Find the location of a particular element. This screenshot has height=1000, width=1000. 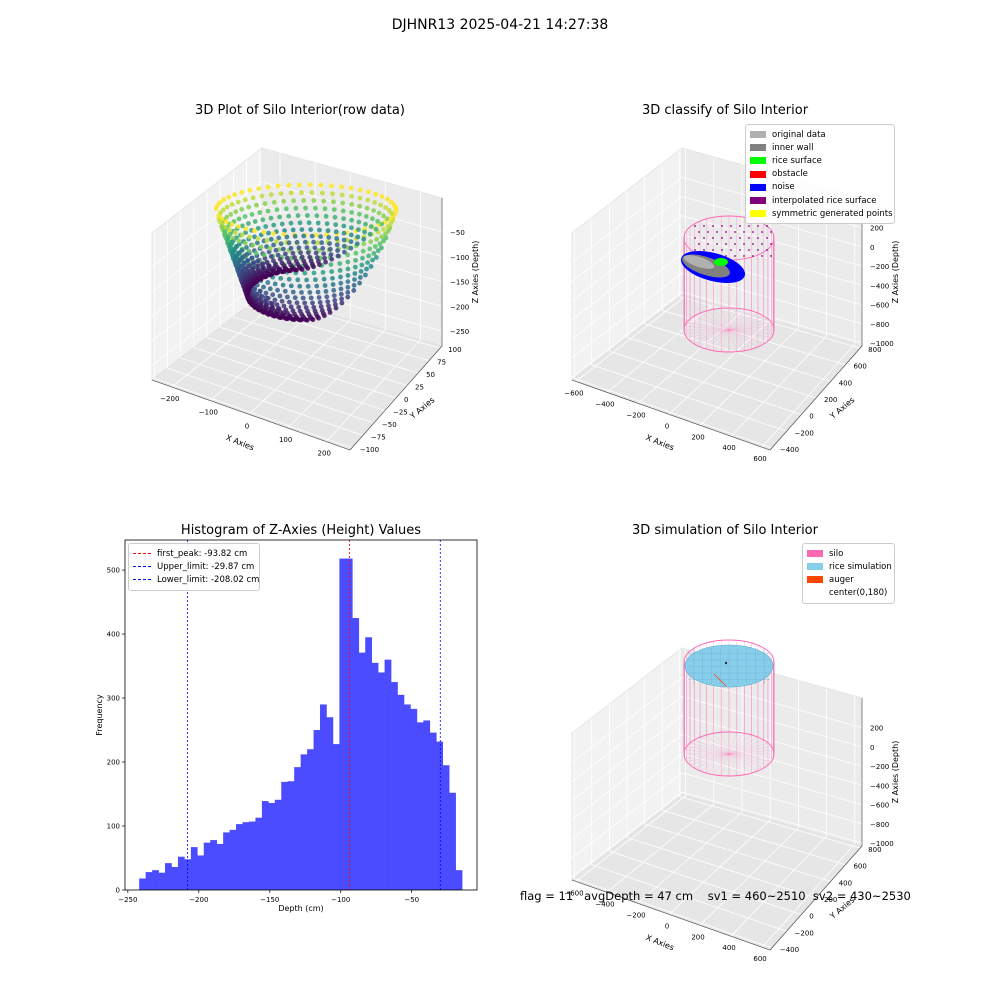

y-gridline is located at coordinates (325, 272).